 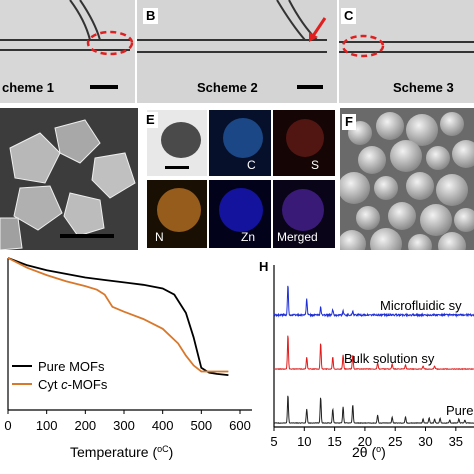 I want to click on legend-label-pure-mofs: Pure MOFs, so click(x=71, y=366).